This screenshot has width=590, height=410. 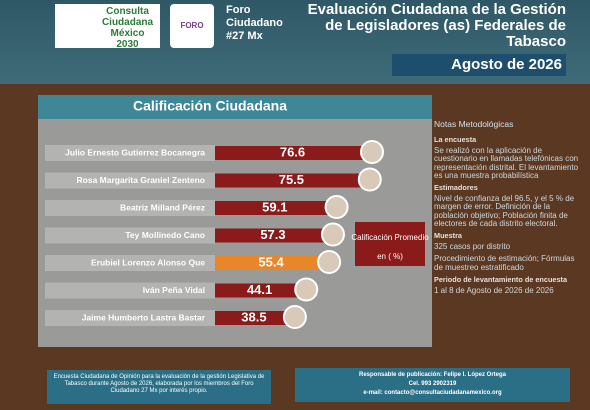 What do you see at coordinates (494, 290) in the screenshot?
I see `notes-text: 1 al 8 de Agosto de 2026 de 2026` at bounding box center [494, 290].